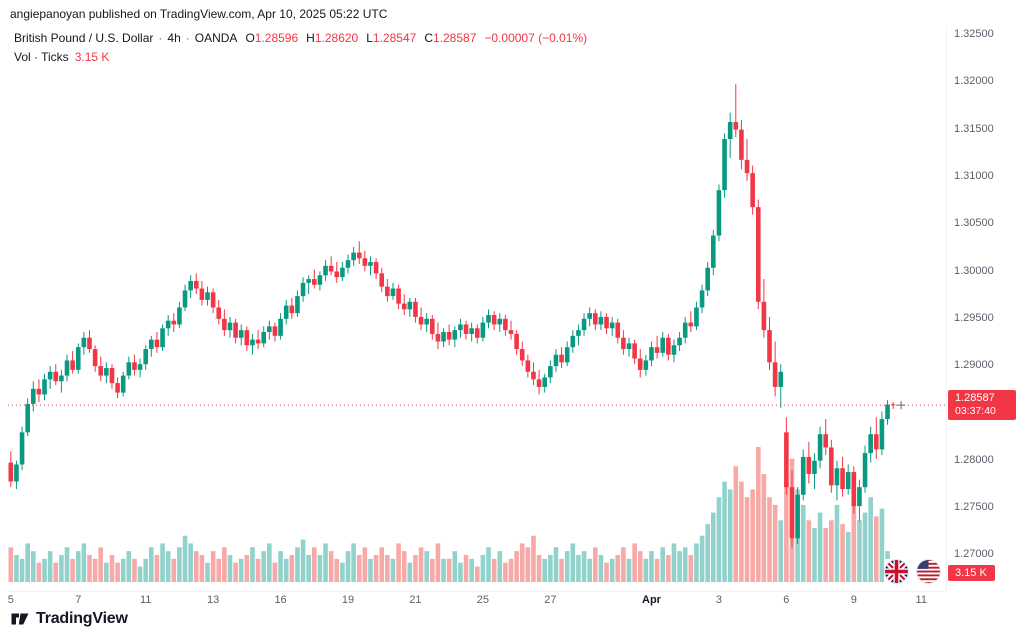  I want to click on price-axis-separator, so click(946, 309).